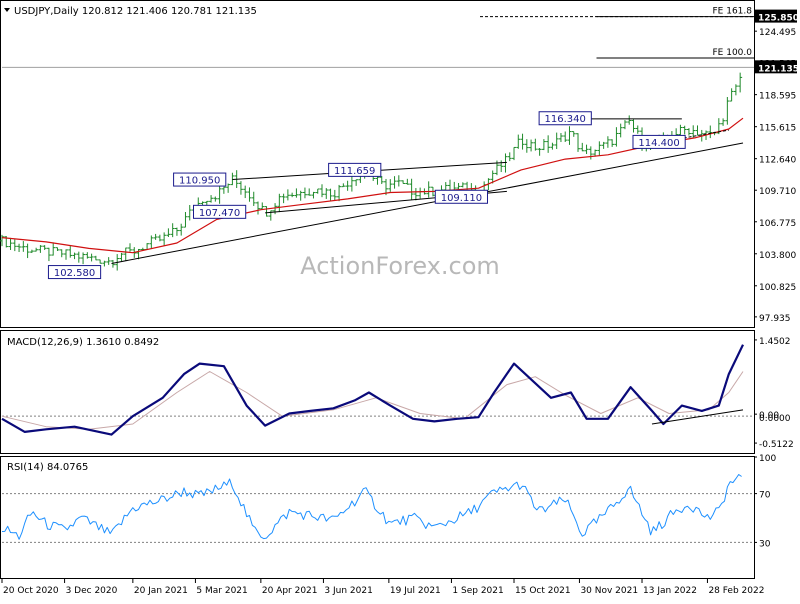  What do you see at coordinates (161, 591) in the screenshot?
I see `x-tick-label: 20 Jan 2021` at bounding box center [161, 591].